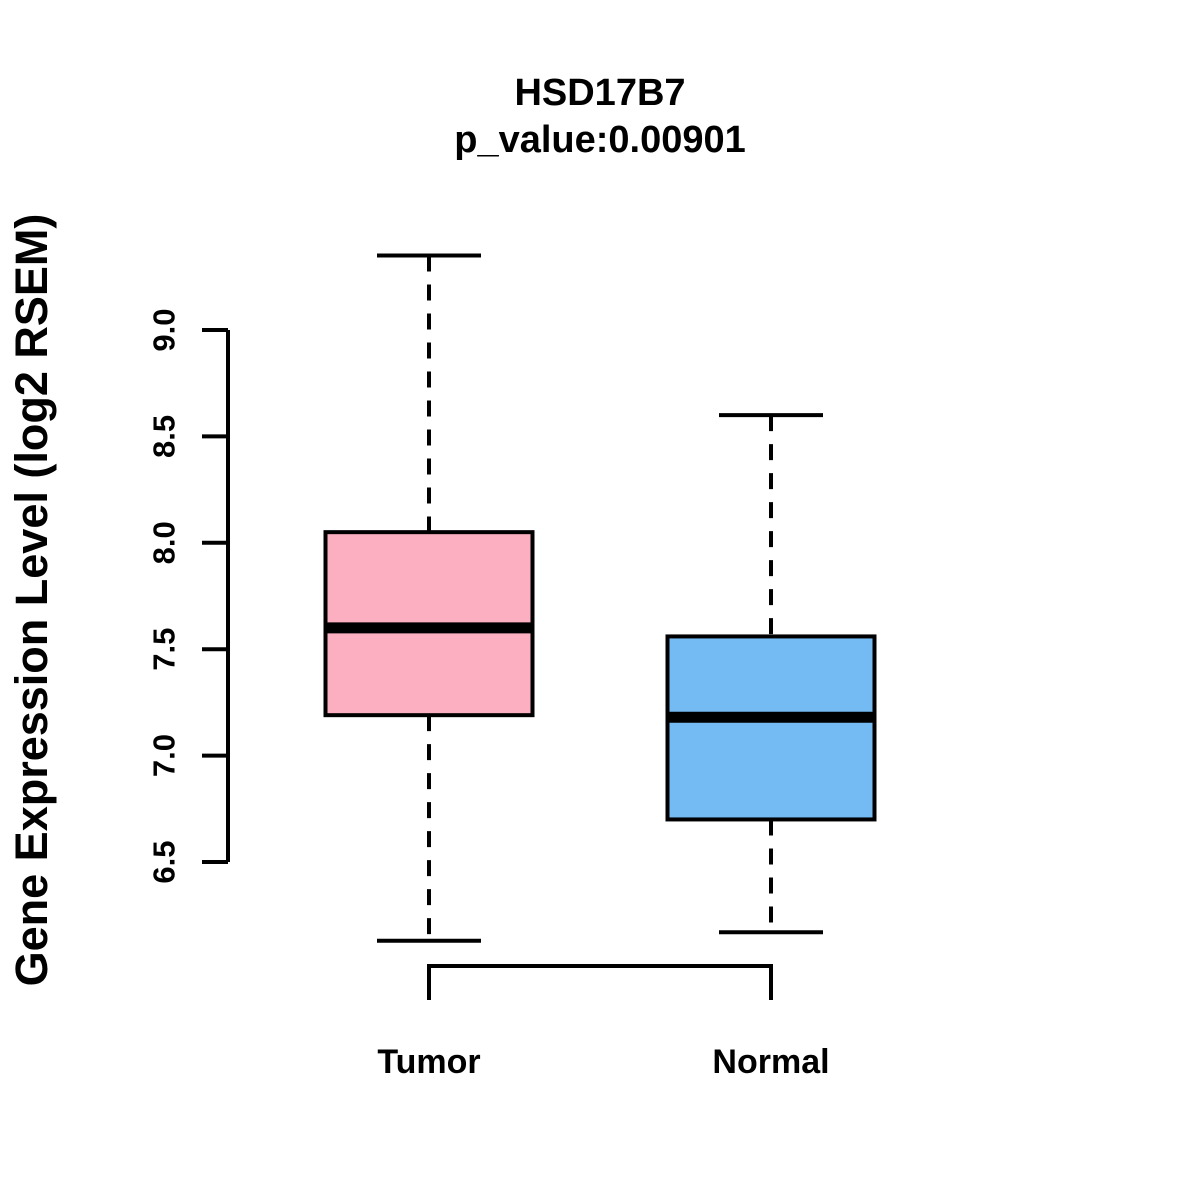 The image size is (1200, 1200). Describe the element at coordinates (164, 755) in the screenshot. I see `y-tick-label: 7.0` at that location.